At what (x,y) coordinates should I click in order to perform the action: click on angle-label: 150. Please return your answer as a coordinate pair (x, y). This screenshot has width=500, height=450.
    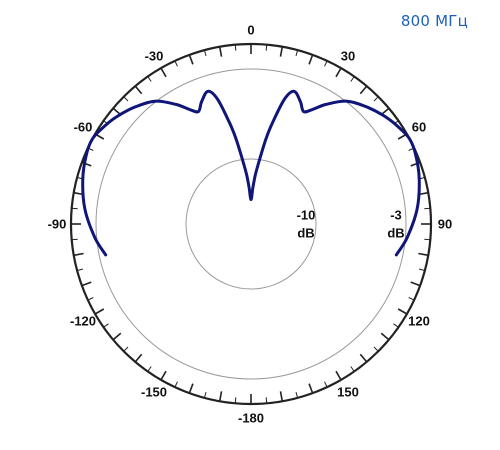
    Looking at the image, I should click on (348, 392).